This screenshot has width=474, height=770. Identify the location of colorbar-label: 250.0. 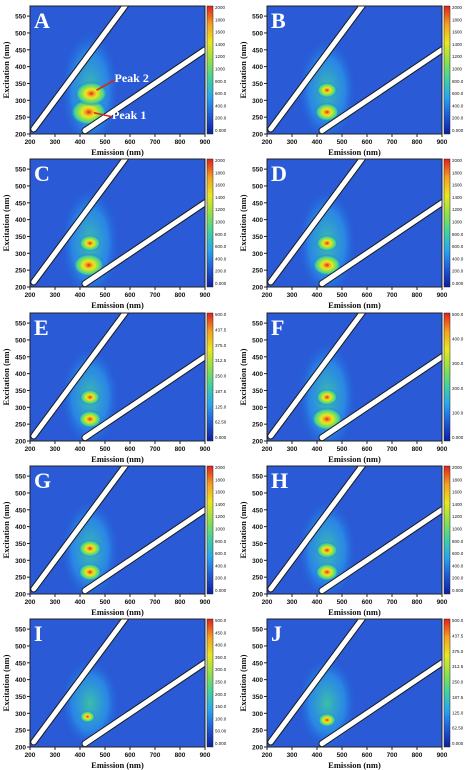
(458, 682).